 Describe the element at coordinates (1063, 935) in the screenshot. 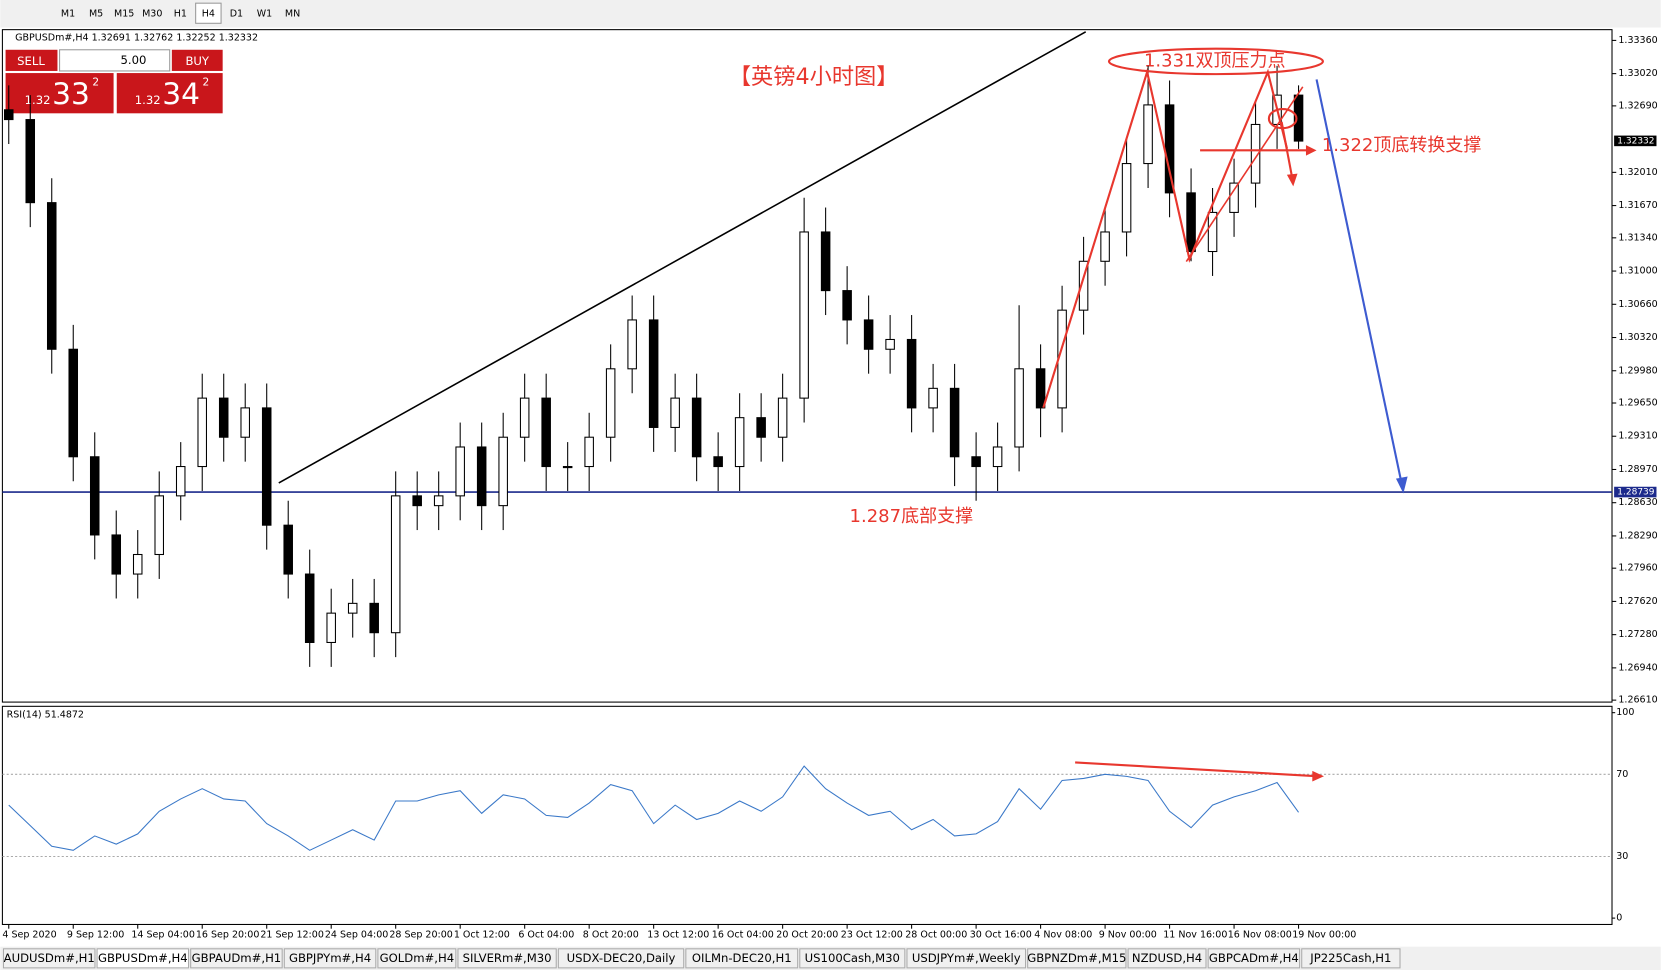

I see `x-tick-label: 4 Nov 08:00` at that location.